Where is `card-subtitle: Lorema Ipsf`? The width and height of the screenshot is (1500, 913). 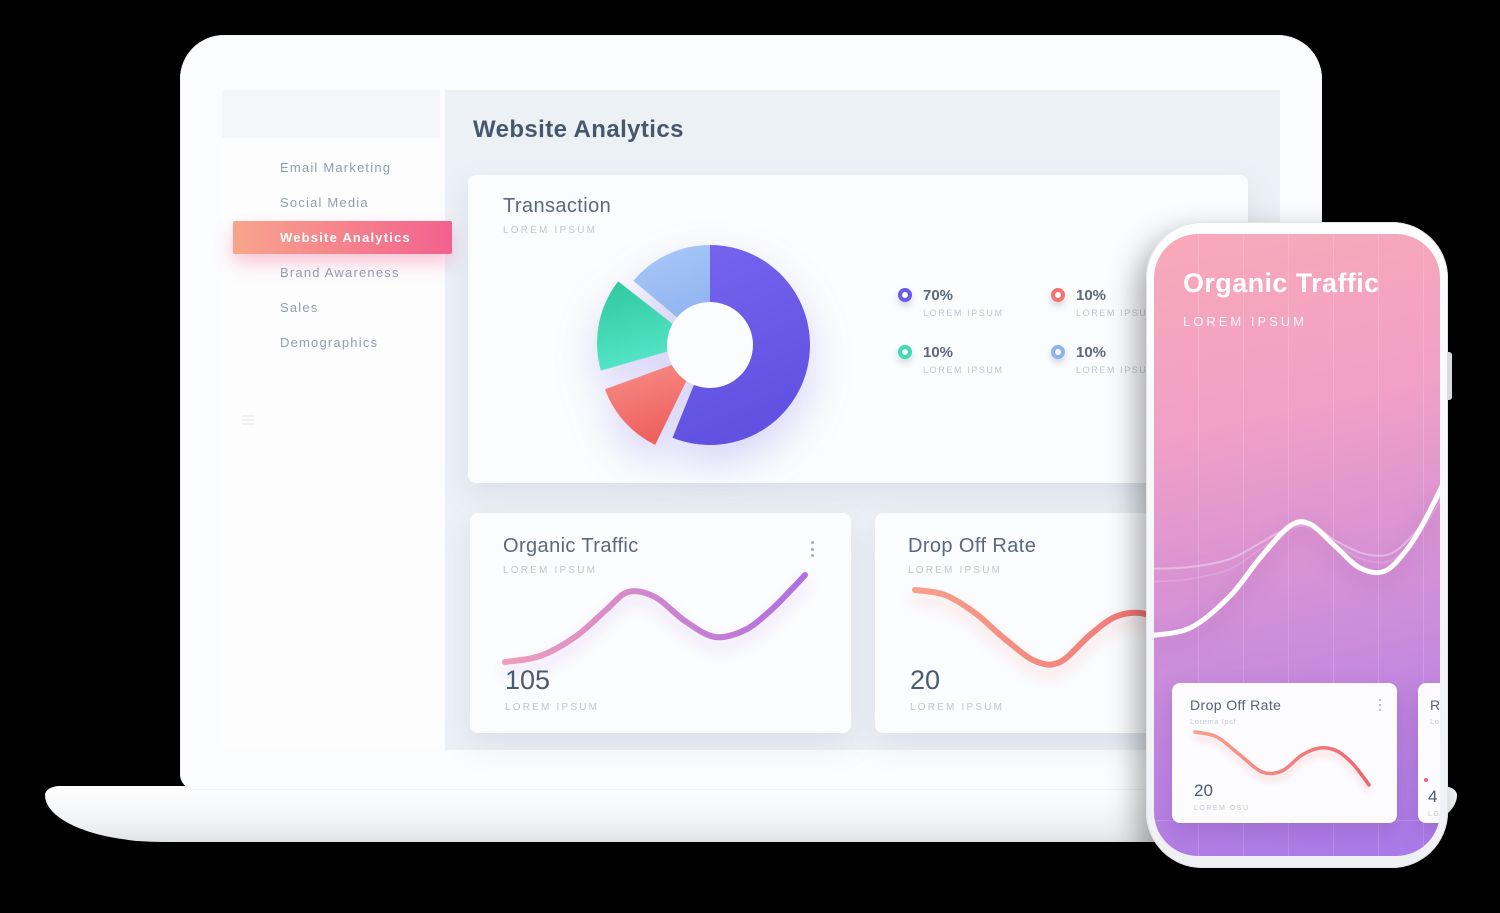 card-subtitle: Lorema Ipsf is located at coordinates (1213, 721).